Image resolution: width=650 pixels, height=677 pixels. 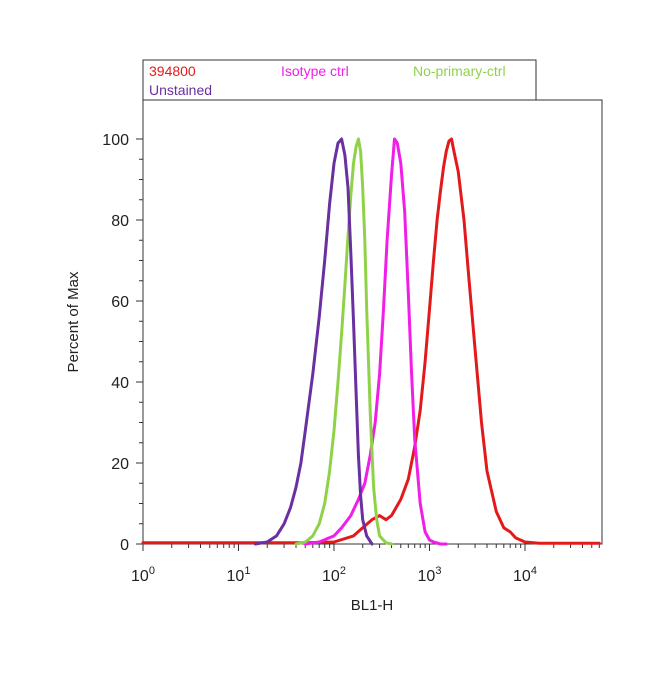 I want to click on x-tick-label: 10³, so click(x=430, y=575).